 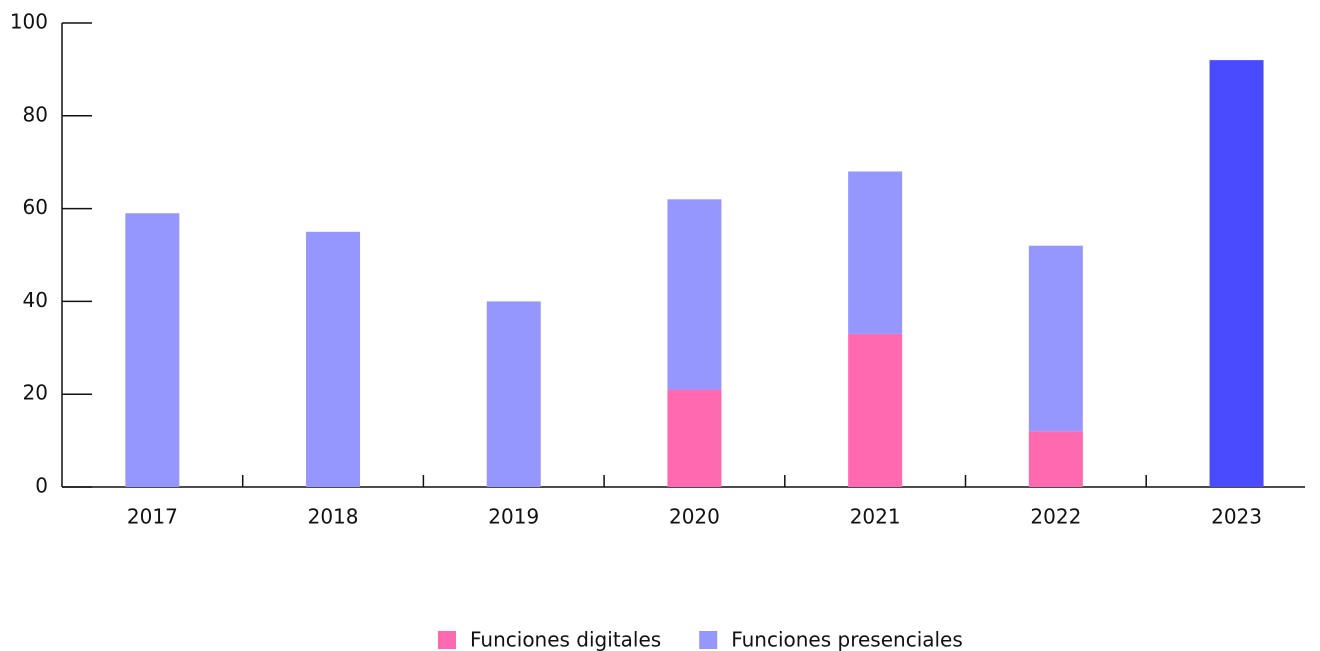 What do you see at coordinates (565, 639) in the screenshot?
I see `legend-label: Funciones digitales` at bounding box center [565, 639].